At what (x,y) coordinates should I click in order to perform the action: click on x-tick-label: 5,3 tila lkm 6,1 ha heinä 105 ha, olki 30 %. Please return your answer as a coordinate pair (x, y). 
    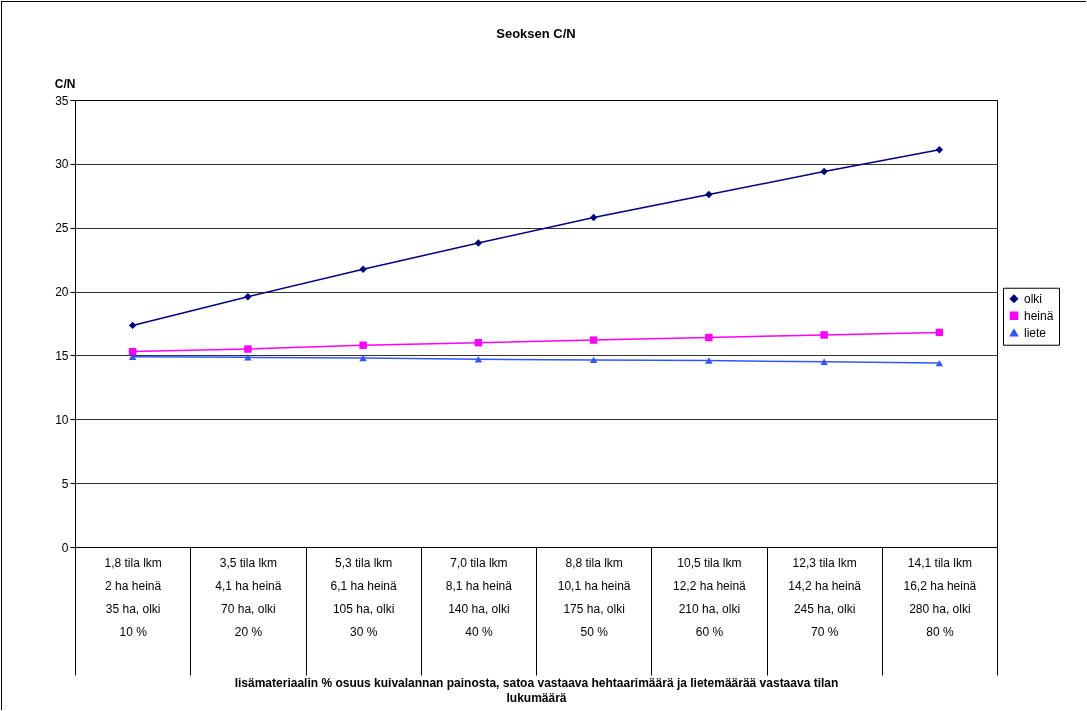
    Looking at the image, I should click on (363, 597).